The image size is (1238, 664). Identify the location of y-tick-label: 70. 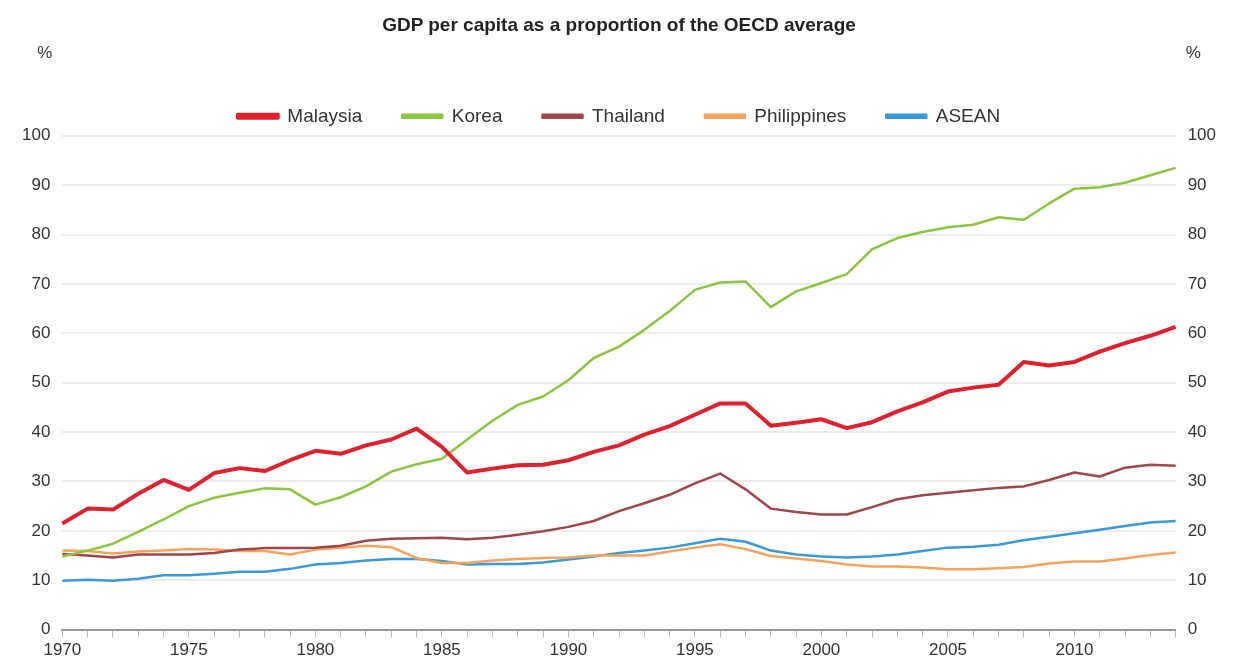
(41, 283).